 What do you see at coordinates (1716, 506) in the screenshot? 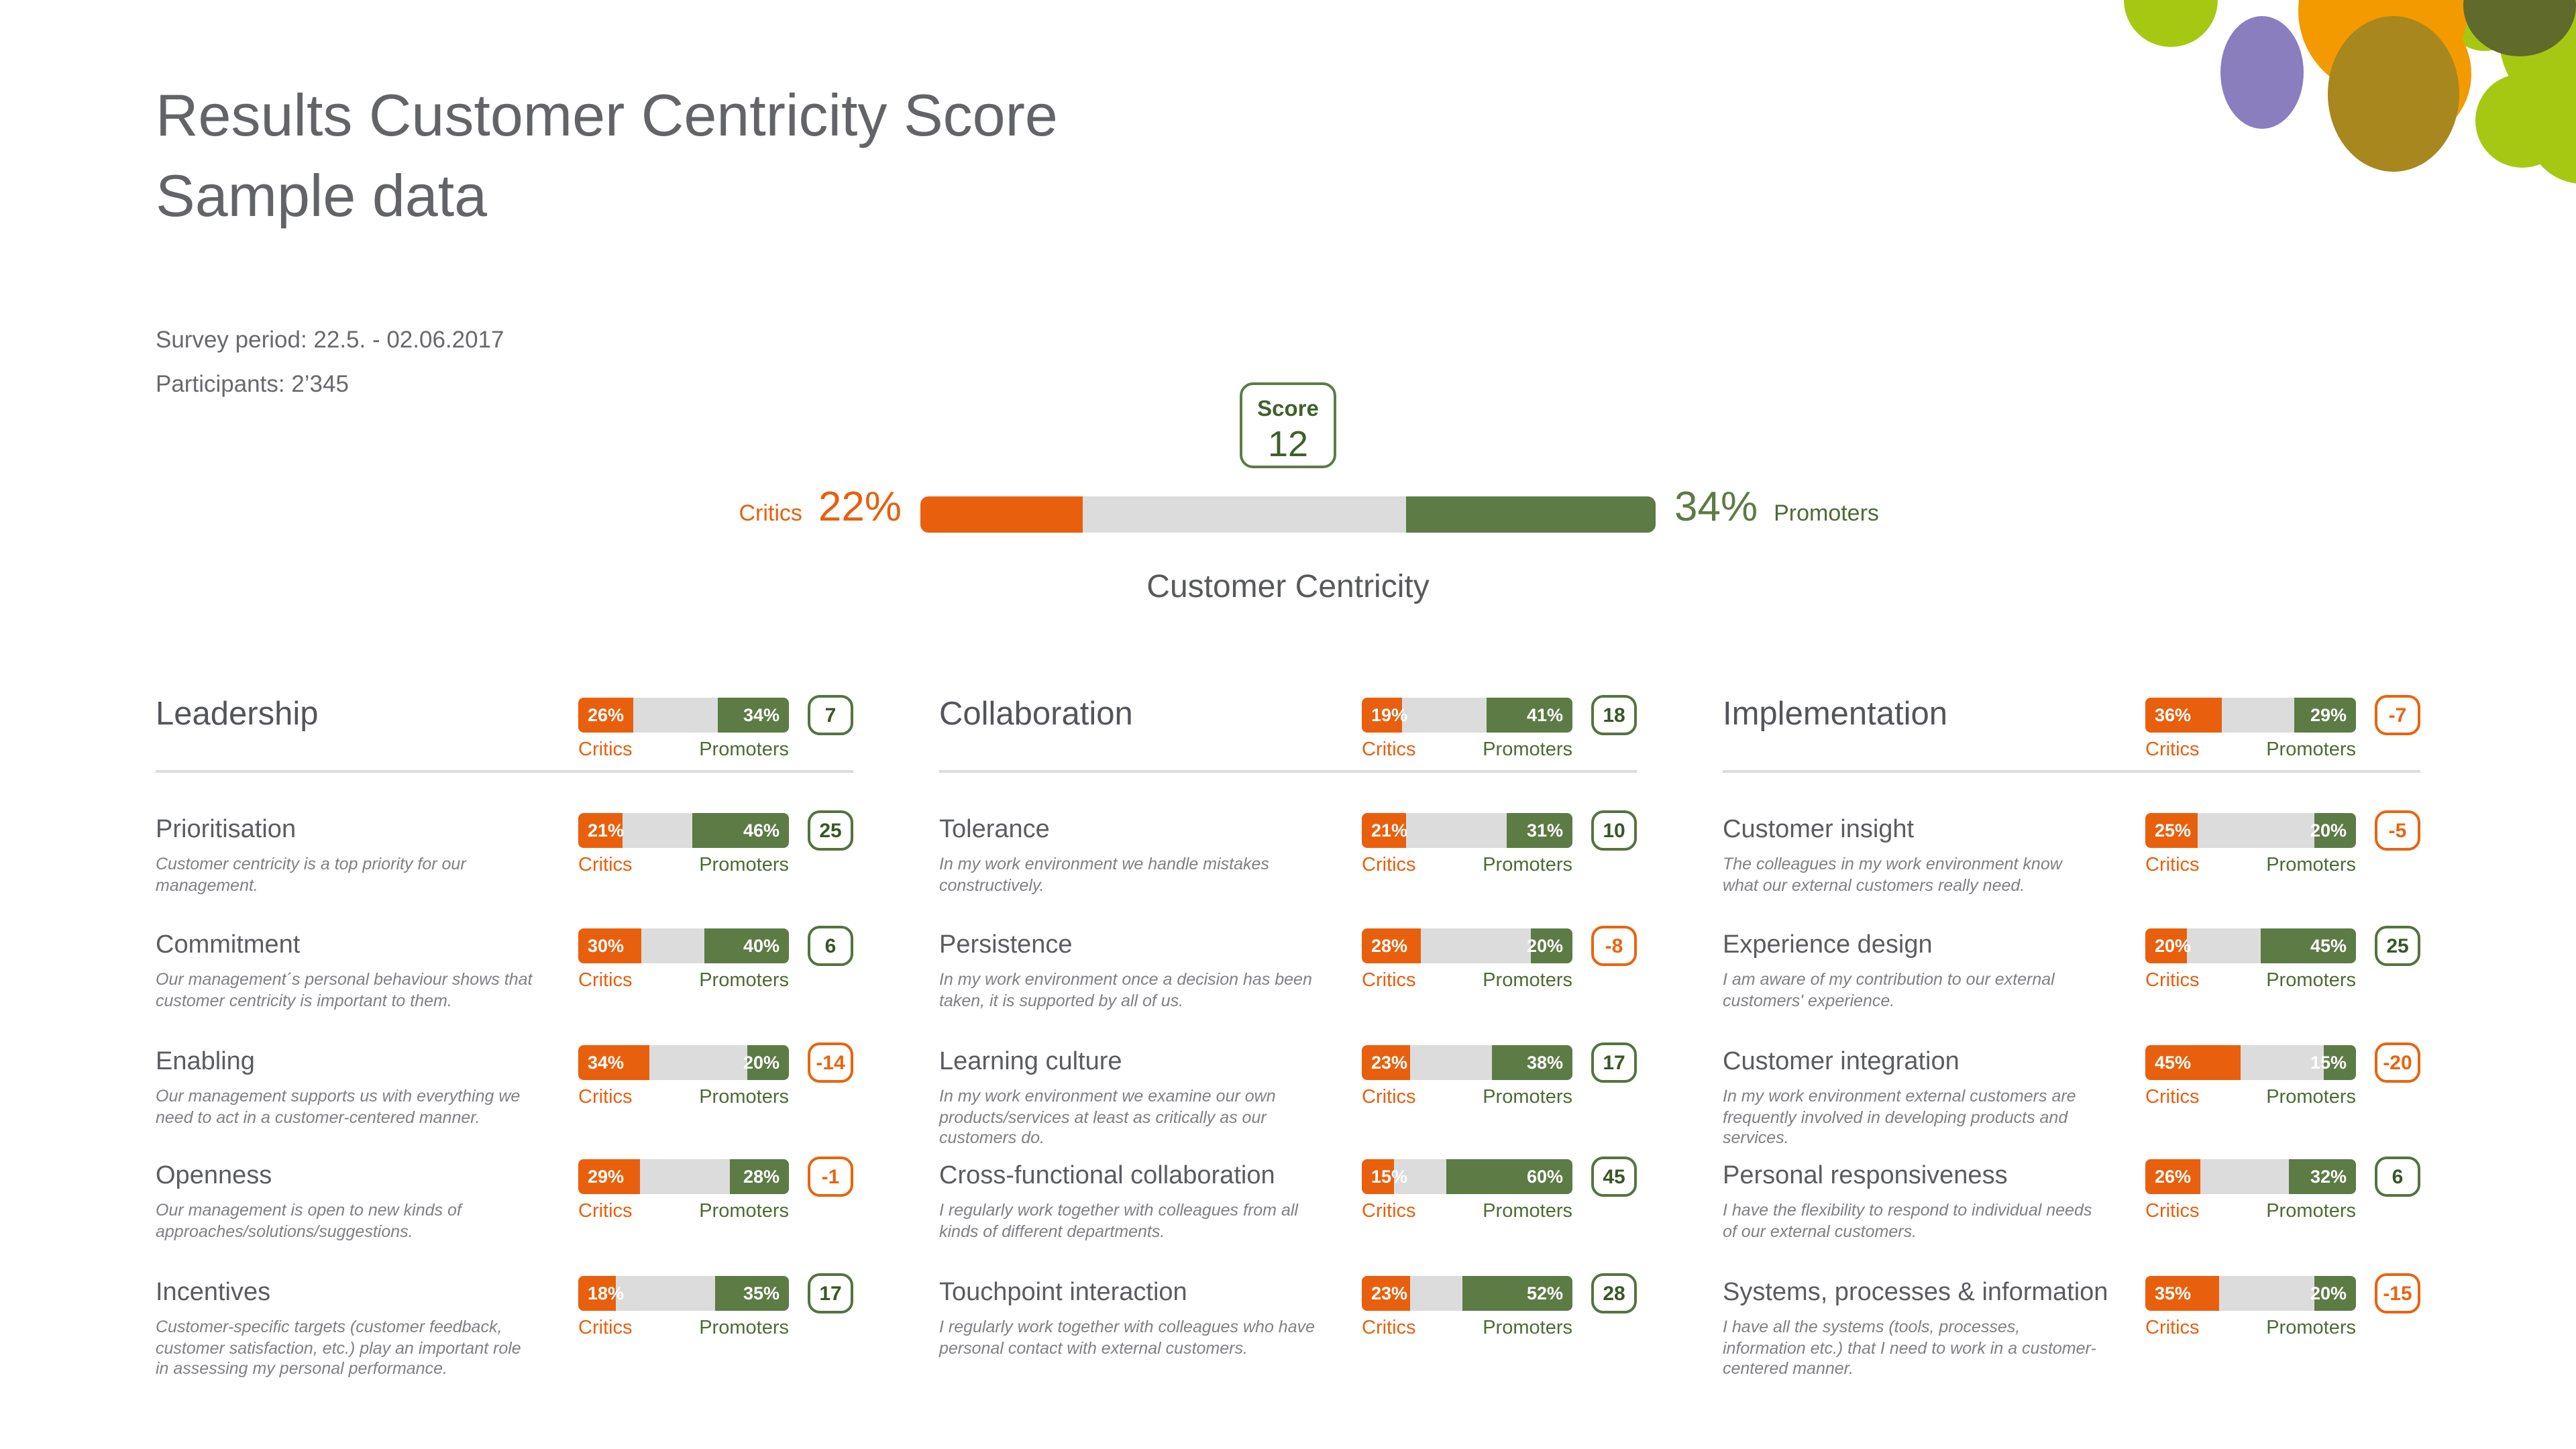
I see `overall-promoters-pct: 34%` at bounding box center [1716, 506].